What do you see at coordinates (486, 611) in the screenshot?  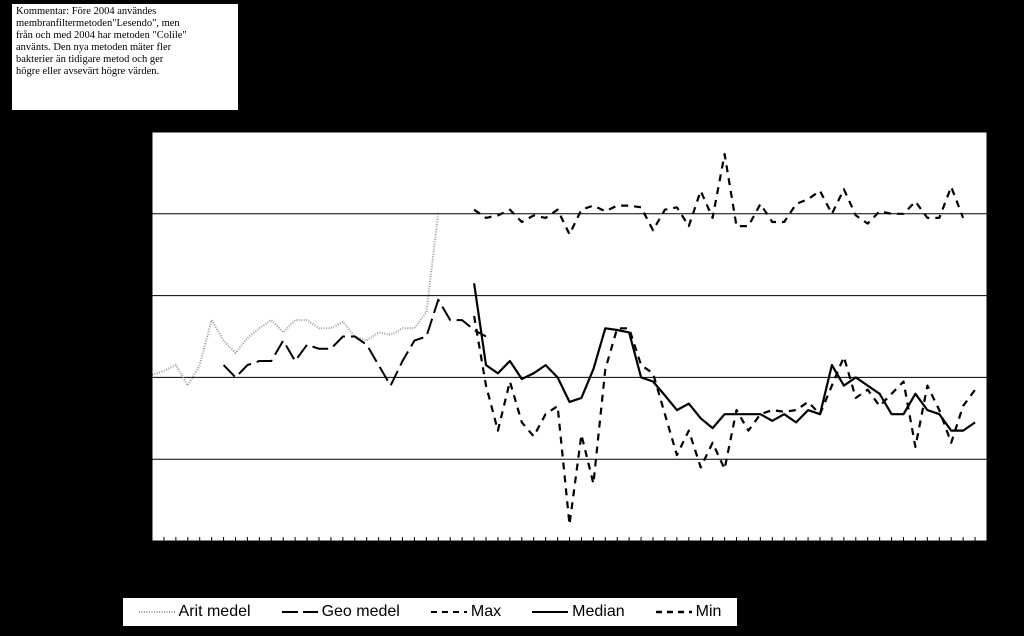 I see `legend-label-max: Max` at bounding box center [486, 611].